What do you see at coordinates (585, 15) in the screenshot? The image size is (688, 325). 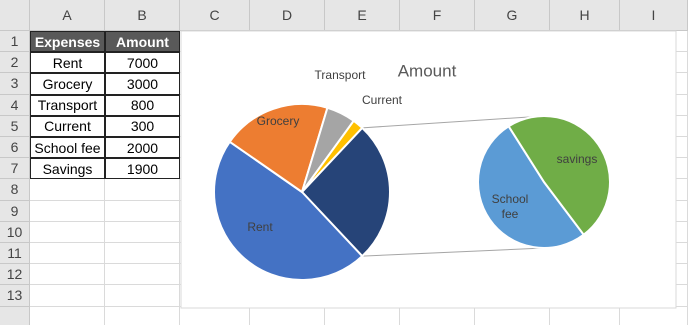 I see `column-header: H` at bounding box center [585, 15].